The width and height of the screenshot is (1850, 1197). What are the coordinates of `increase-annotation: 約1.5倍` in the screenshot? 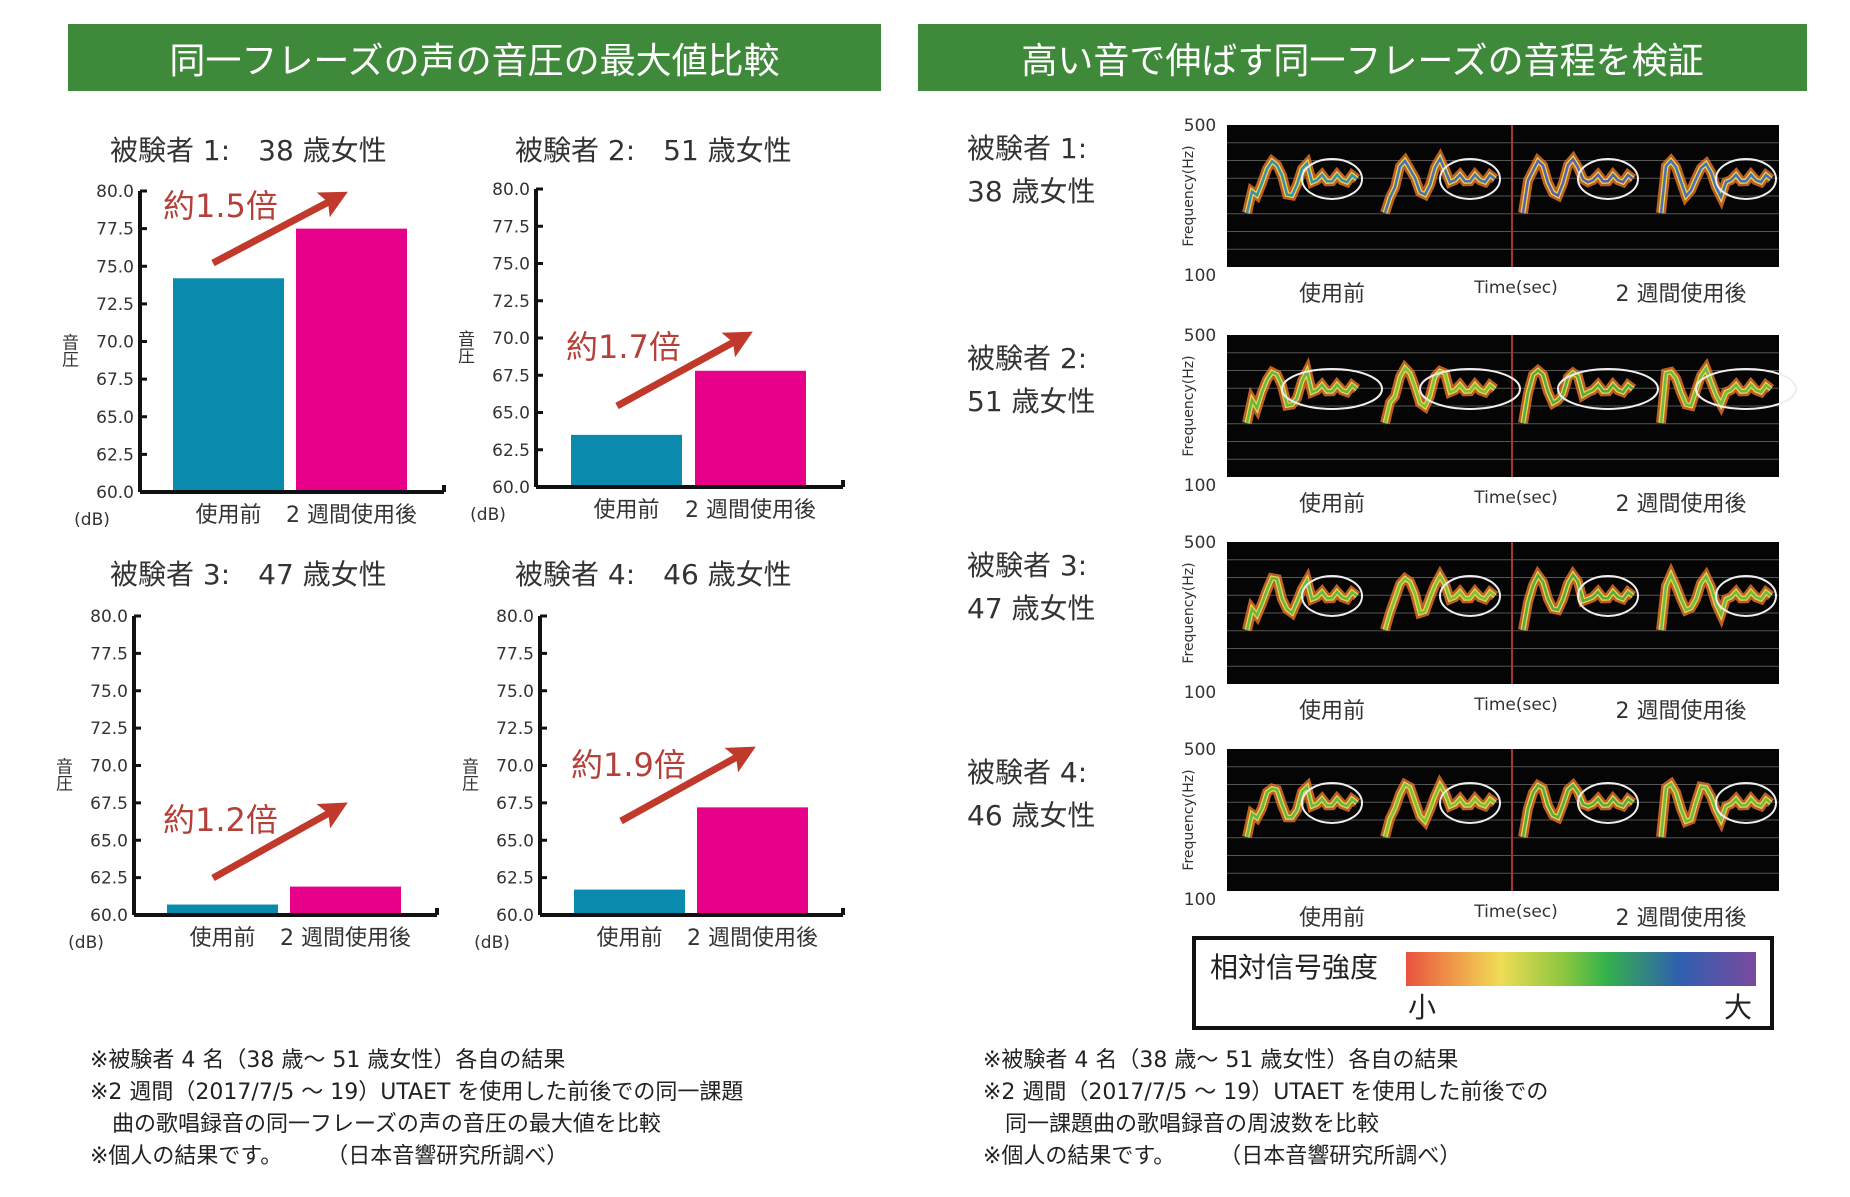 It's located at (220, 206).